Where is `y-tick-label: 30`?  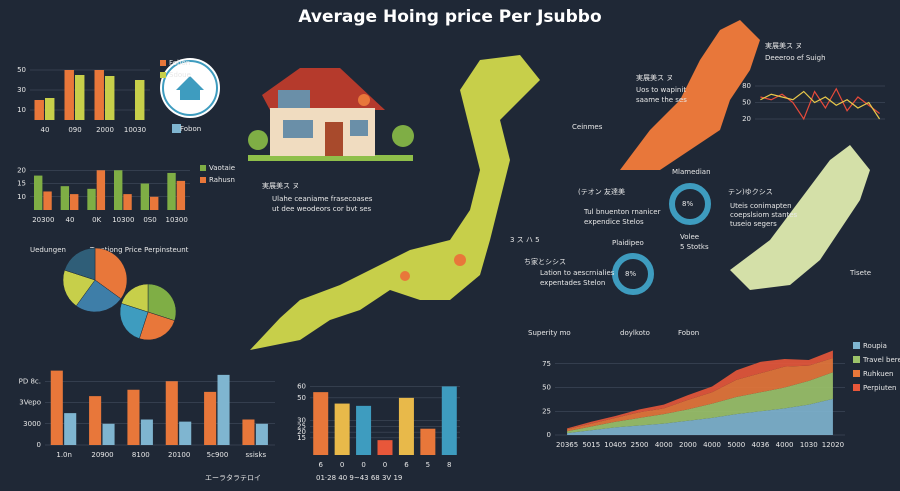
y-tick-label: 30 is located at coordinates (21, 90).